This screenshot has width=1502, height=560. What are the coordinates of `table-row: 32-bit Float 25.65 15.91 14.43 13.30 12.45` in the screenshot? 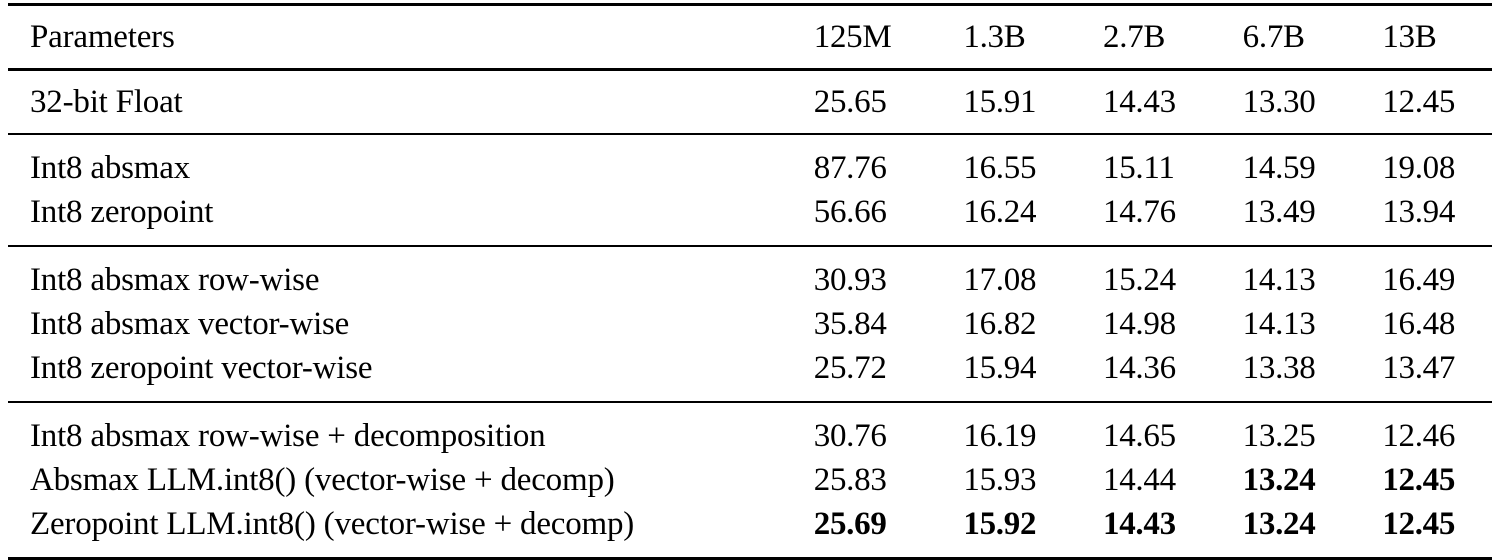 It's located at (750, 102).